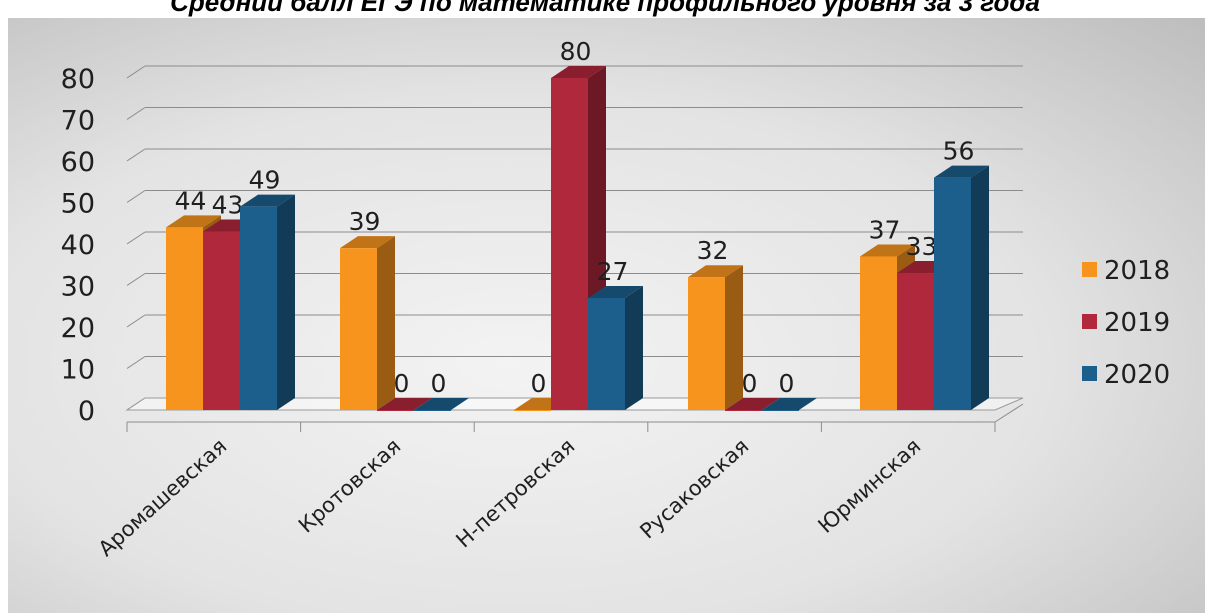 Image resolution: width=1210 pixels, height=613 pixels. Describe the element at coordinates (959, 151) in the screenshot. I see `data-label: 56` at that location.